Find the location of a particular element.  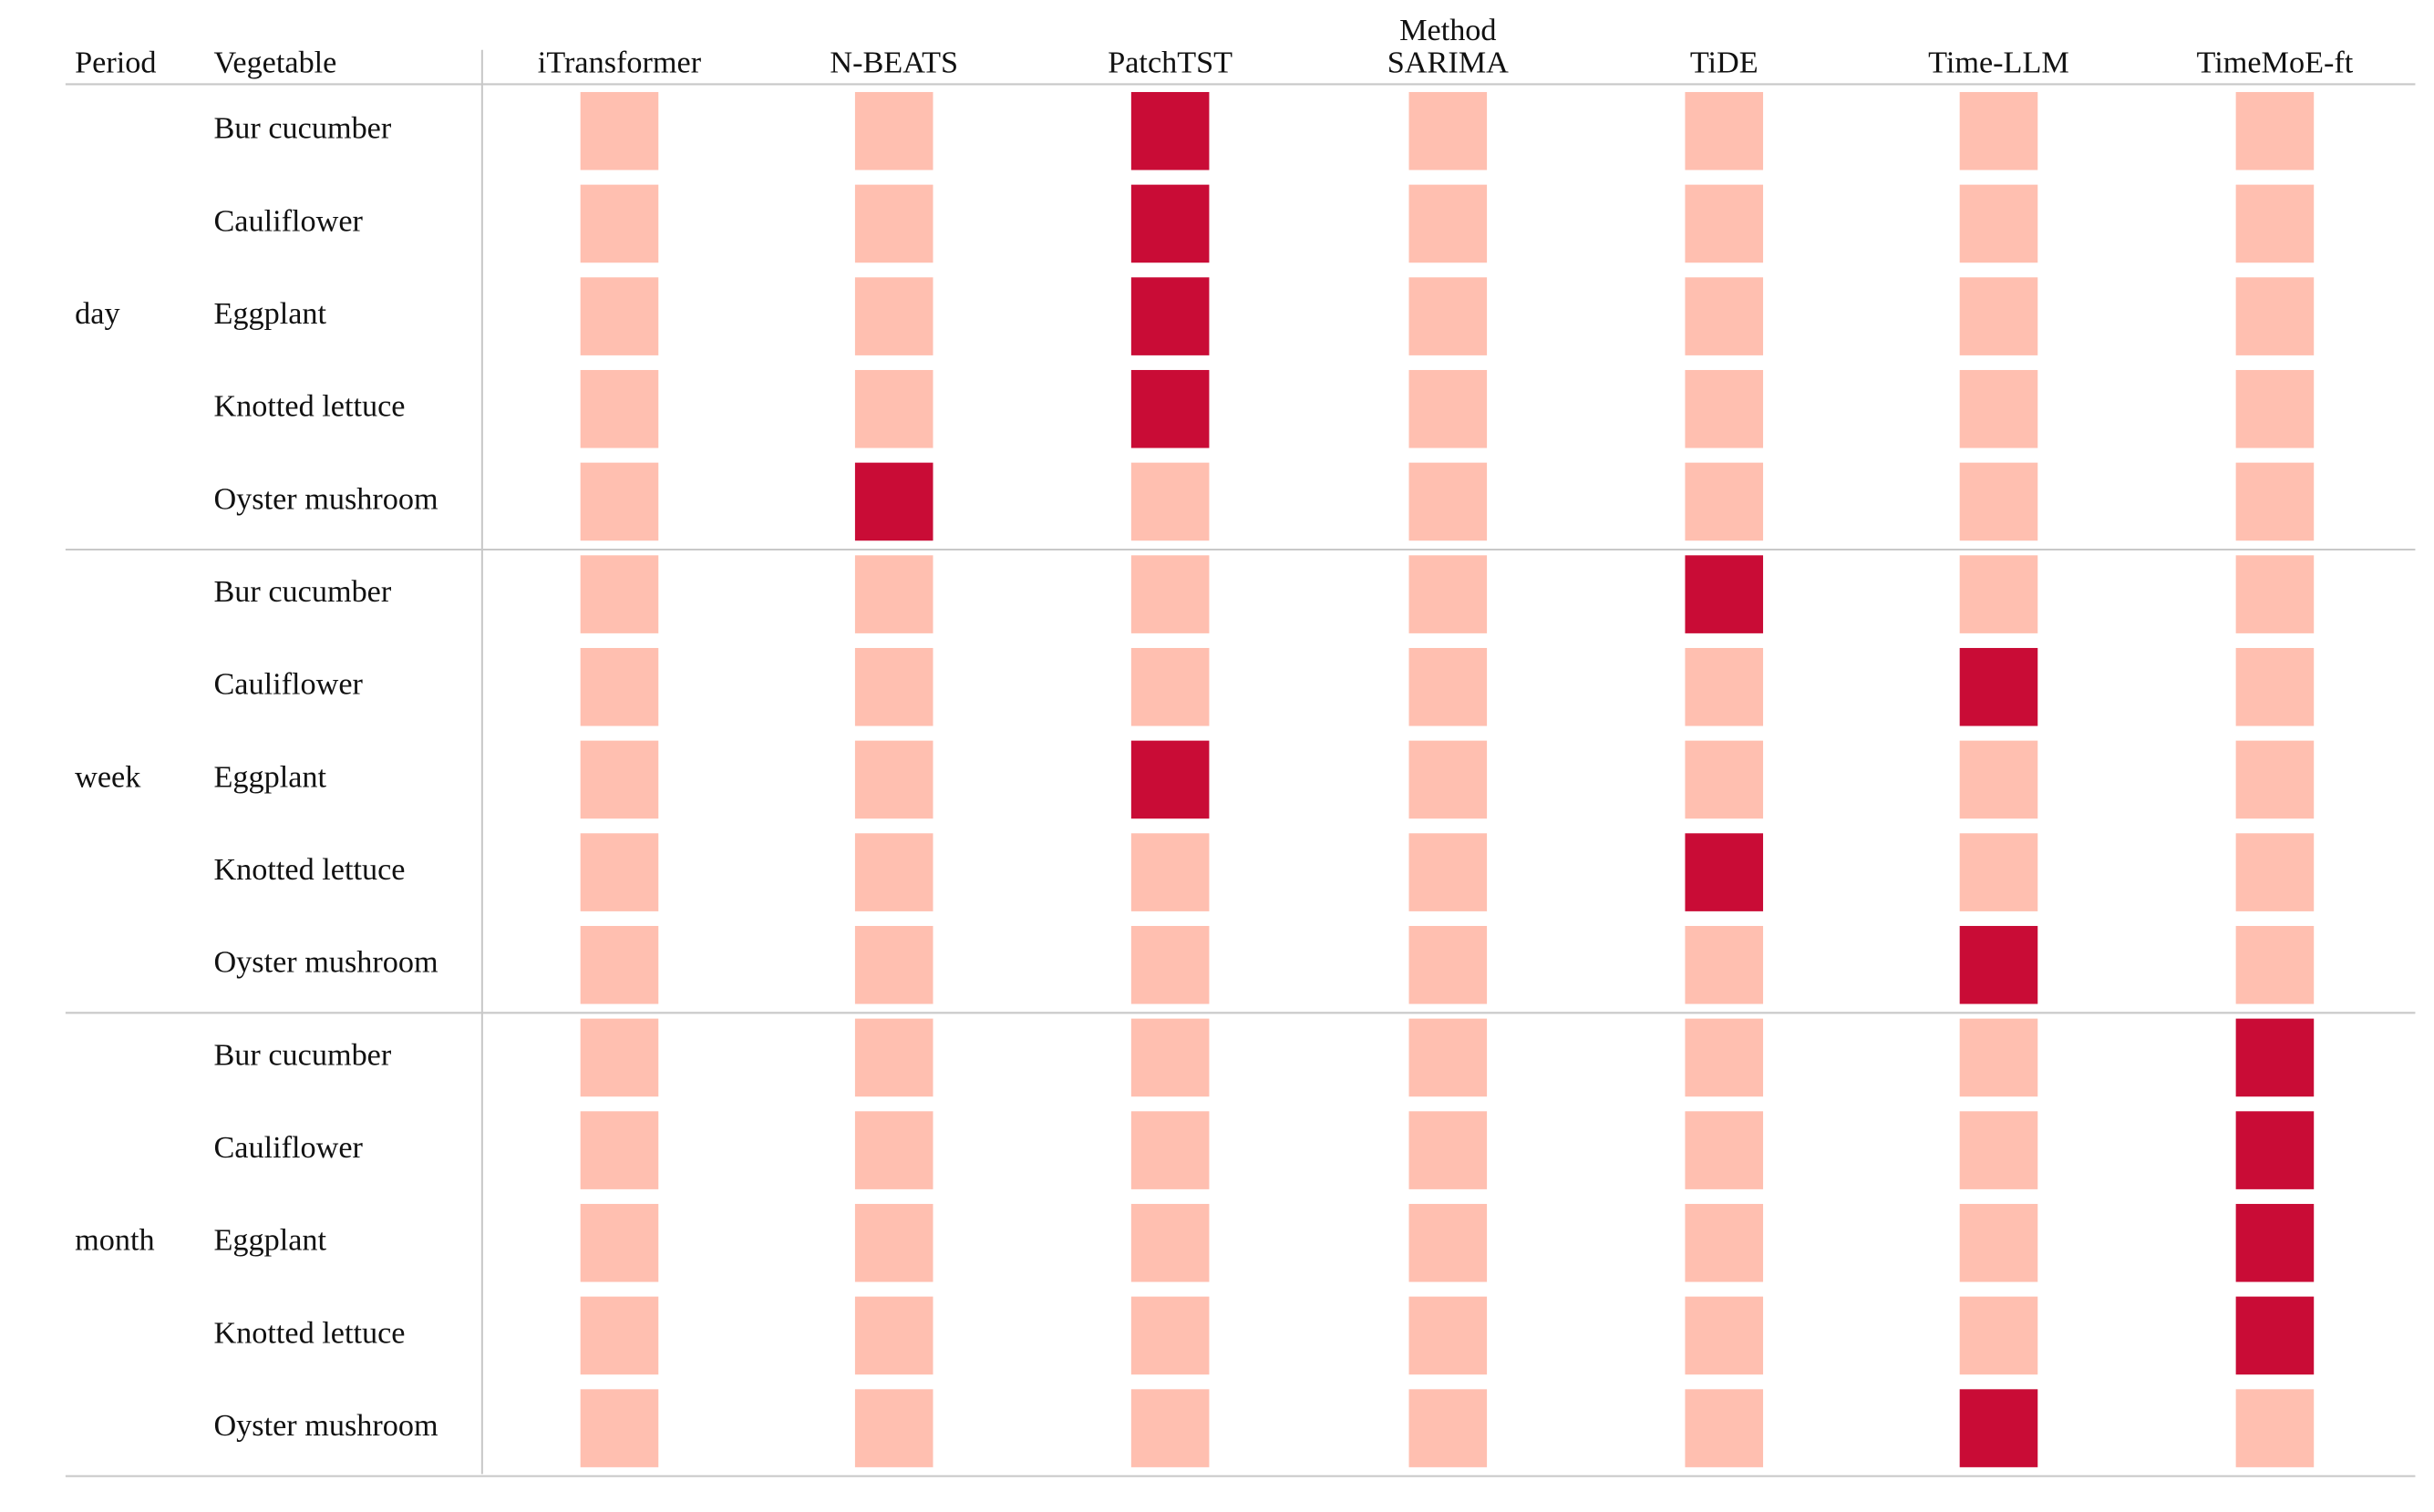

method-name: N-BEATS is located at coordinates (894, 63).